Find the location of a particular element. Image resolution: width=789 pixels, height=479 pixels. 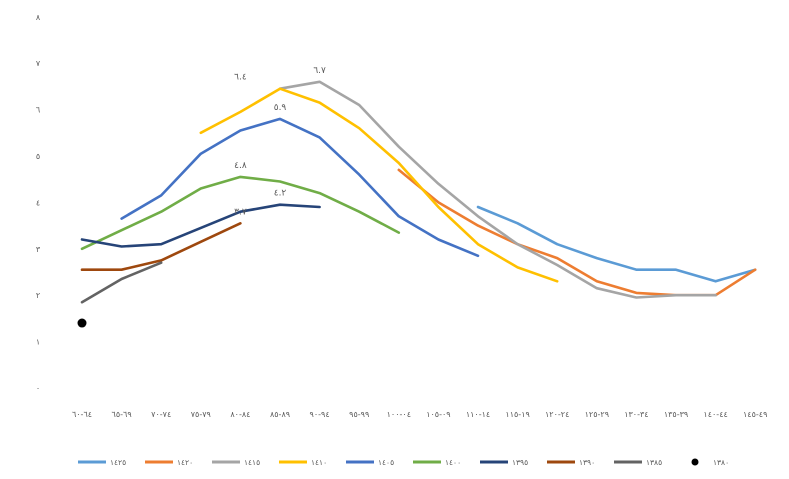

data-labels: ٦.٧ ٦.٤ ٥.٩ ٤.٨ ٤.٢ ٣.٧ is located at coordinates (280, 142).